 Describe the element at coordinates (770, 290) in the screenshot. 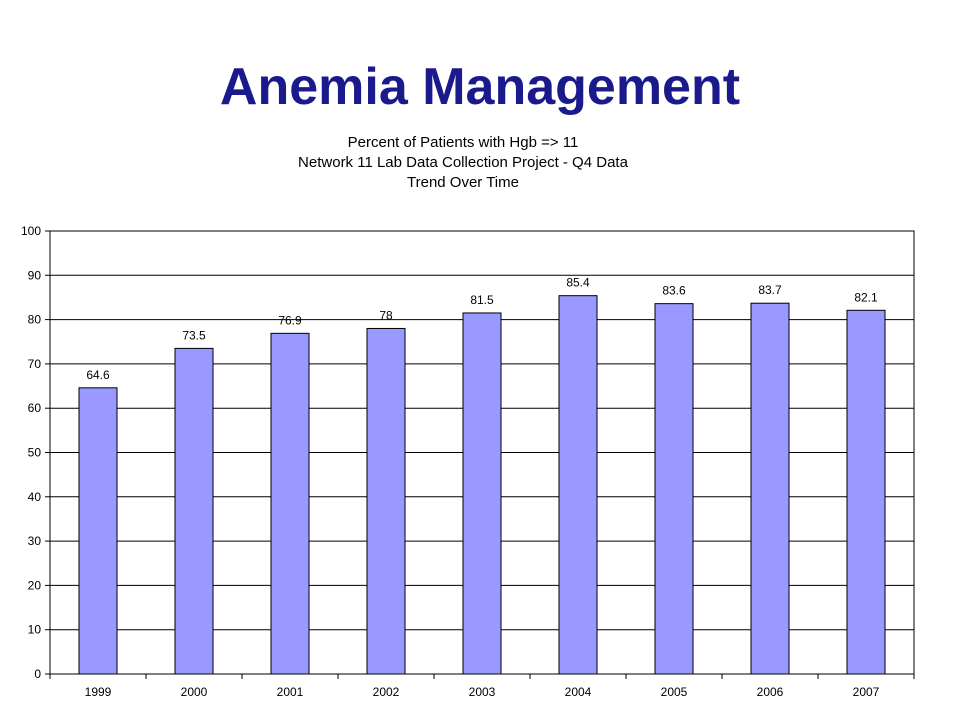

I see `data-label: 83.7` at that location.